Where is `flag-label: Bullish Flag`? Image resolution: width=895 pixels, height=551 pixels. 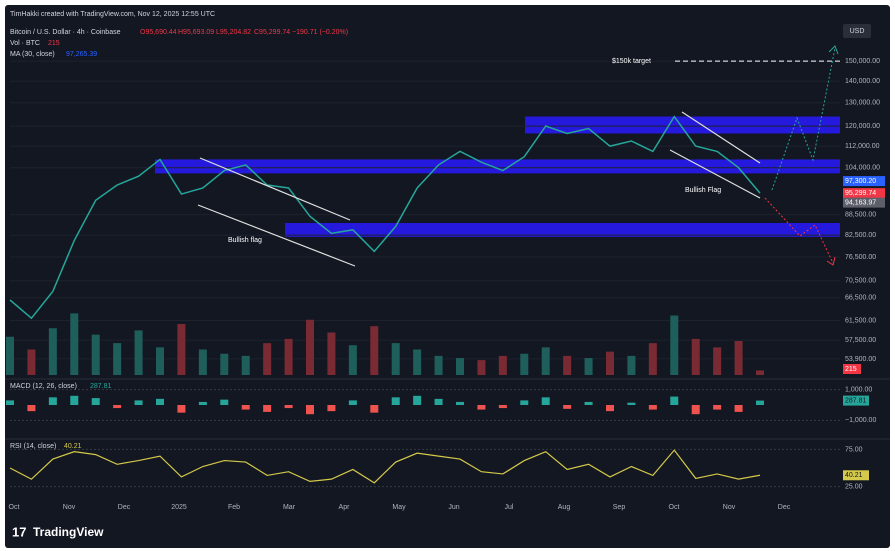 flag-label: Bullish Flag is located at coordinates (703, 190).